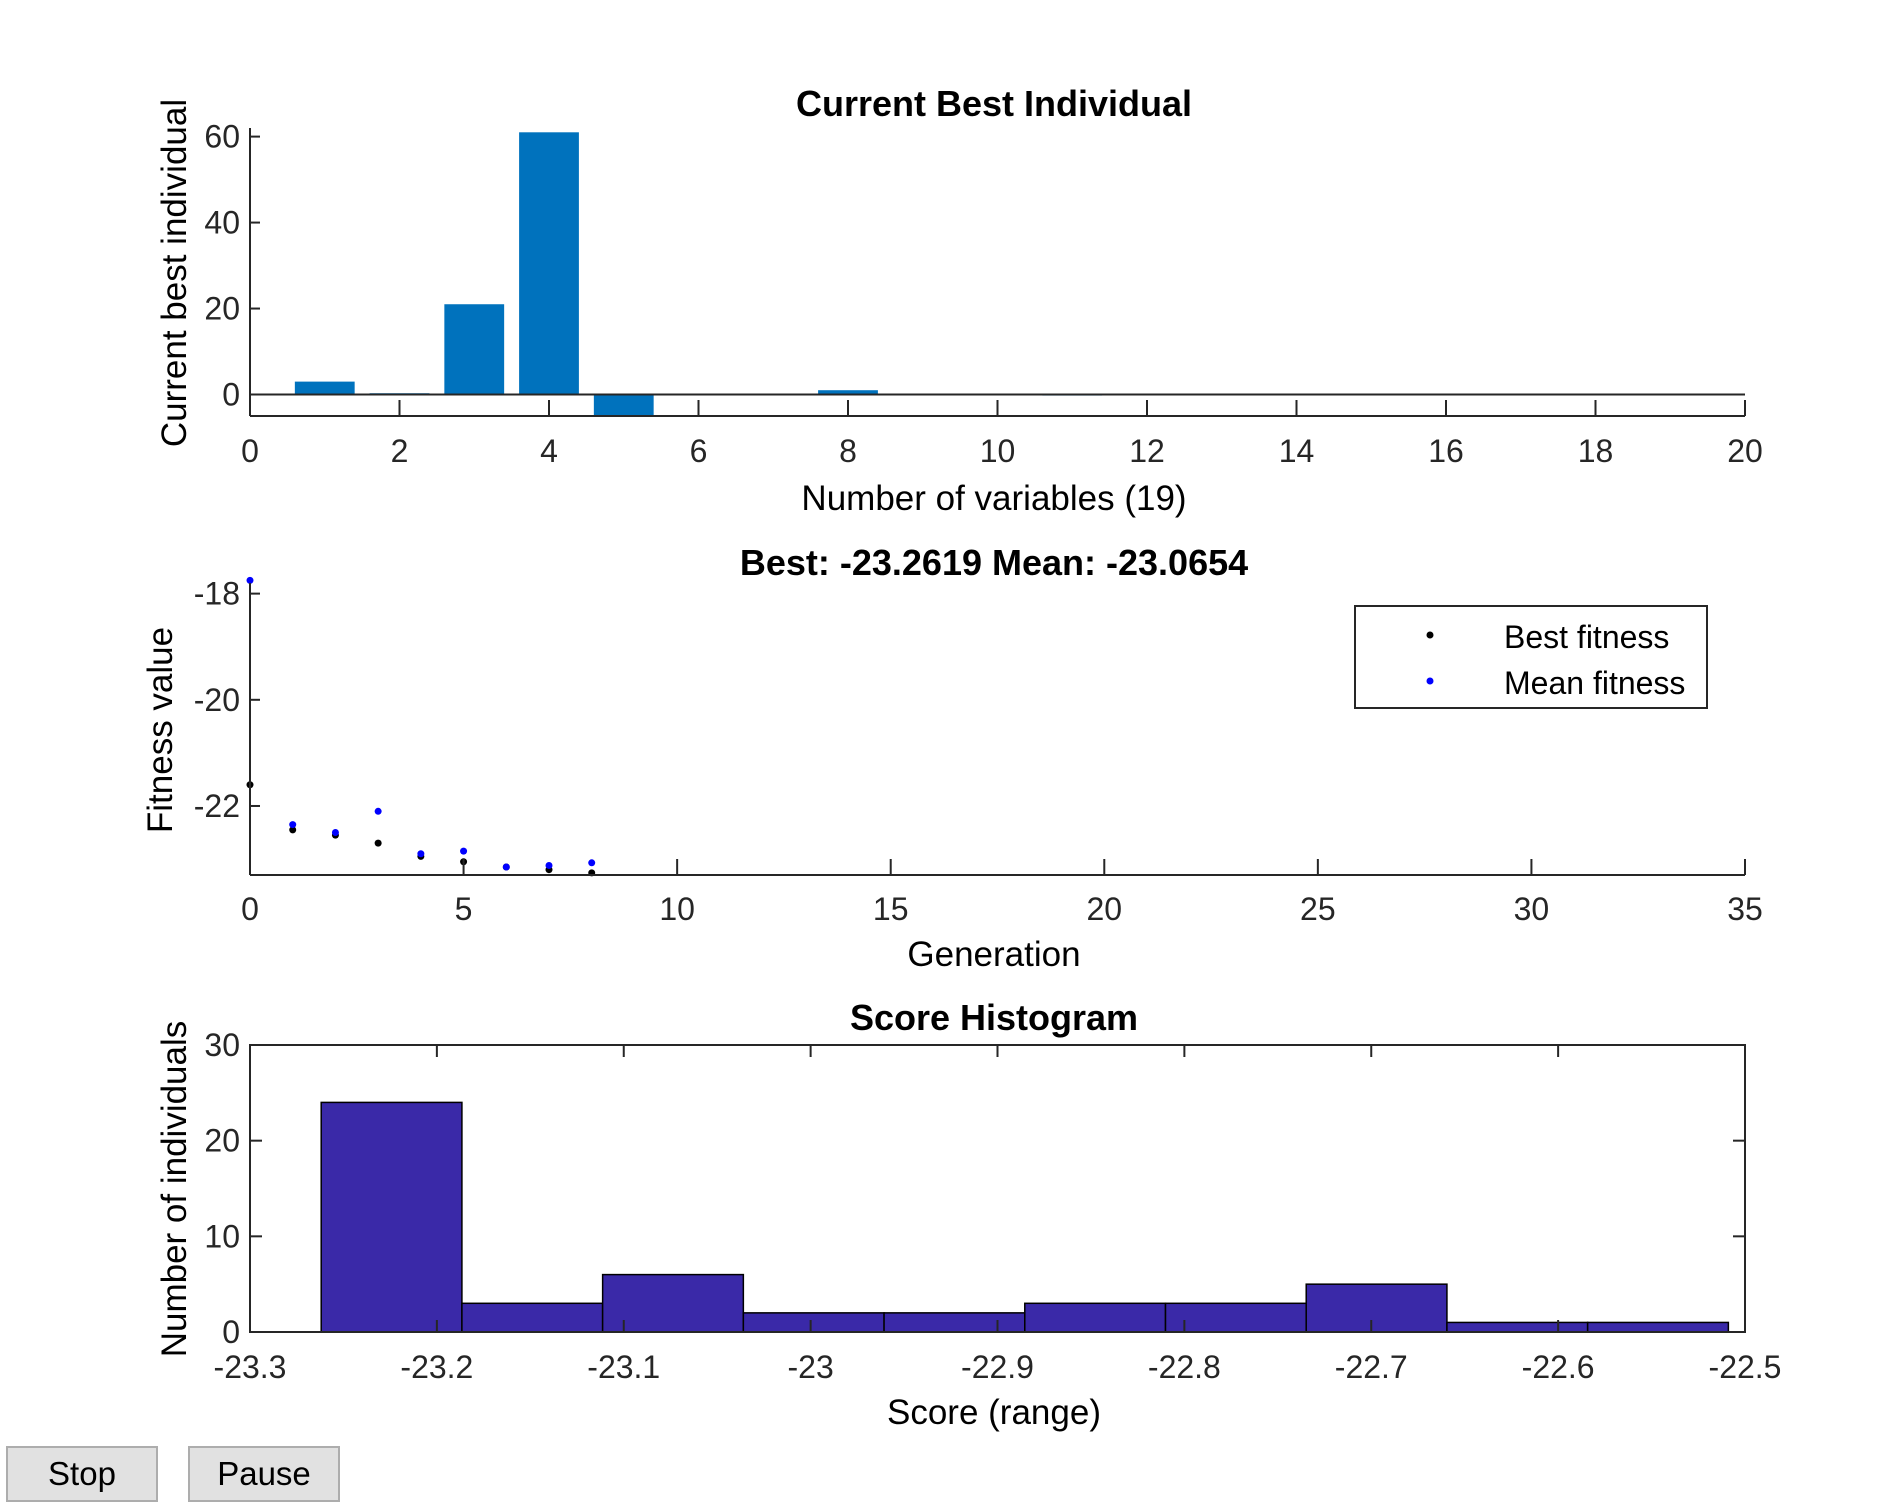 This screenshot has width=1903, height=1506. Describe the element at coordinates (1745, 1367) in the screenshot. I see `x-tick-label: -22.5` at that location.